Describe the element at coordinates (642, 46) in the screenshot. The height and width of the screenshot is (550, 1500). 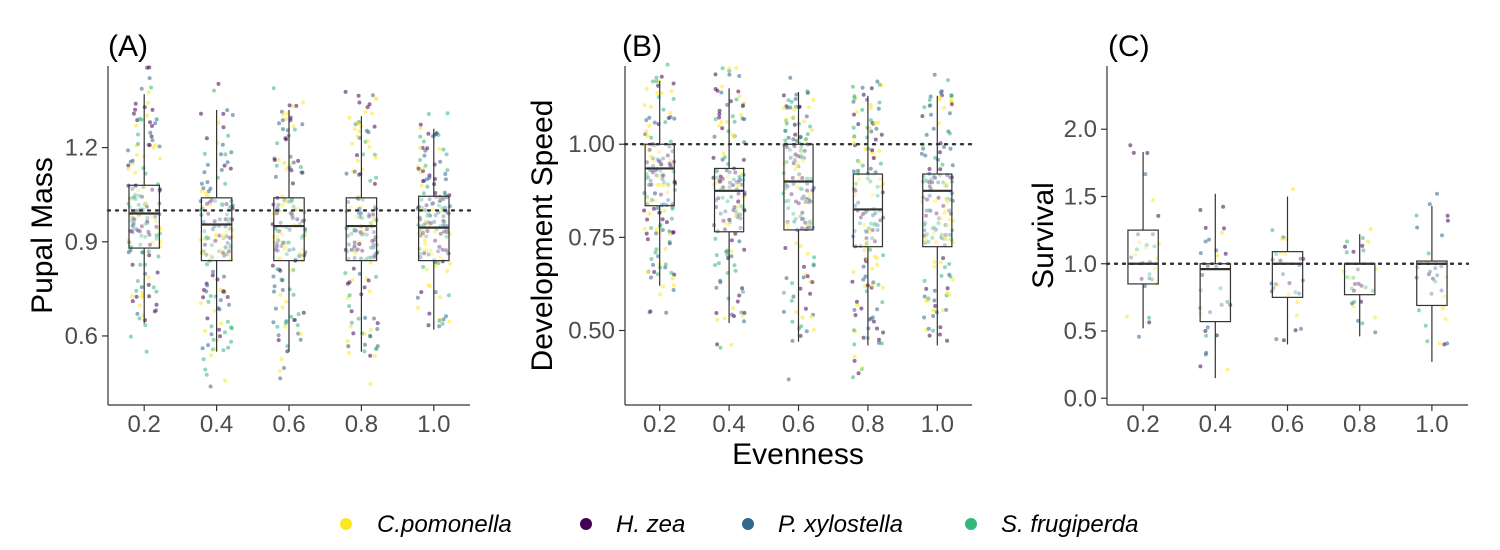
I see `panel-label: (B)` at that location.